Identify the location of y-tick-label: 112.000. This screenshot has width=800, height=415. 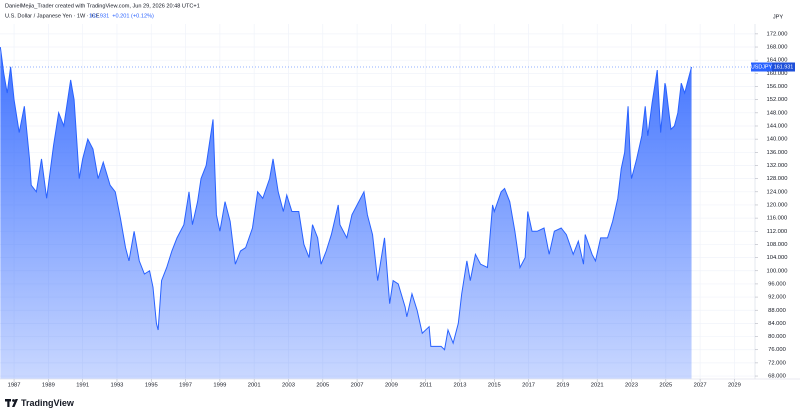
(777, 232).